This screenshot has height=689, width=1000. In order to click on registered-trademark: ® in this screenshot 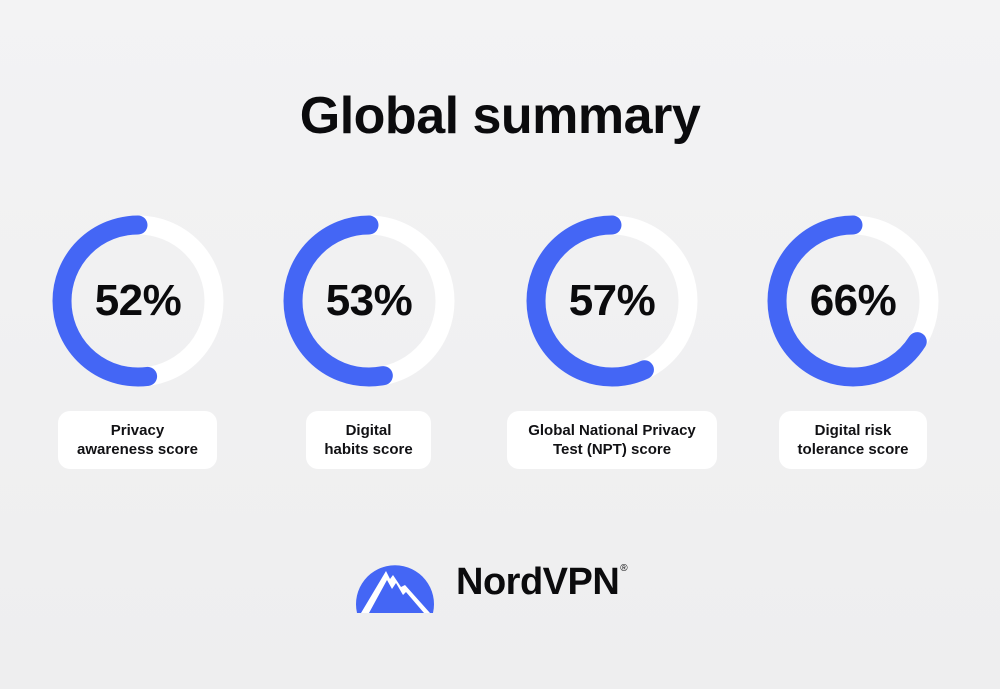, I will do `click(624, 568)`.